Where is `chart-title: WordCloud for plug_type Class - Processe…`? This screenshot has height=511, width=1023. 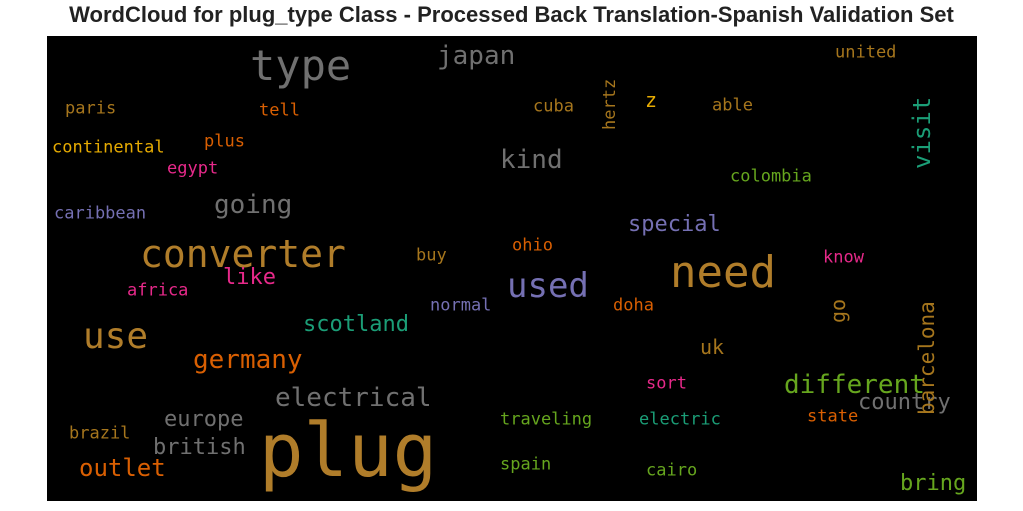
chart-title: WordCloud for plug_type Class - Processe… is located at coordinates (511, 14).